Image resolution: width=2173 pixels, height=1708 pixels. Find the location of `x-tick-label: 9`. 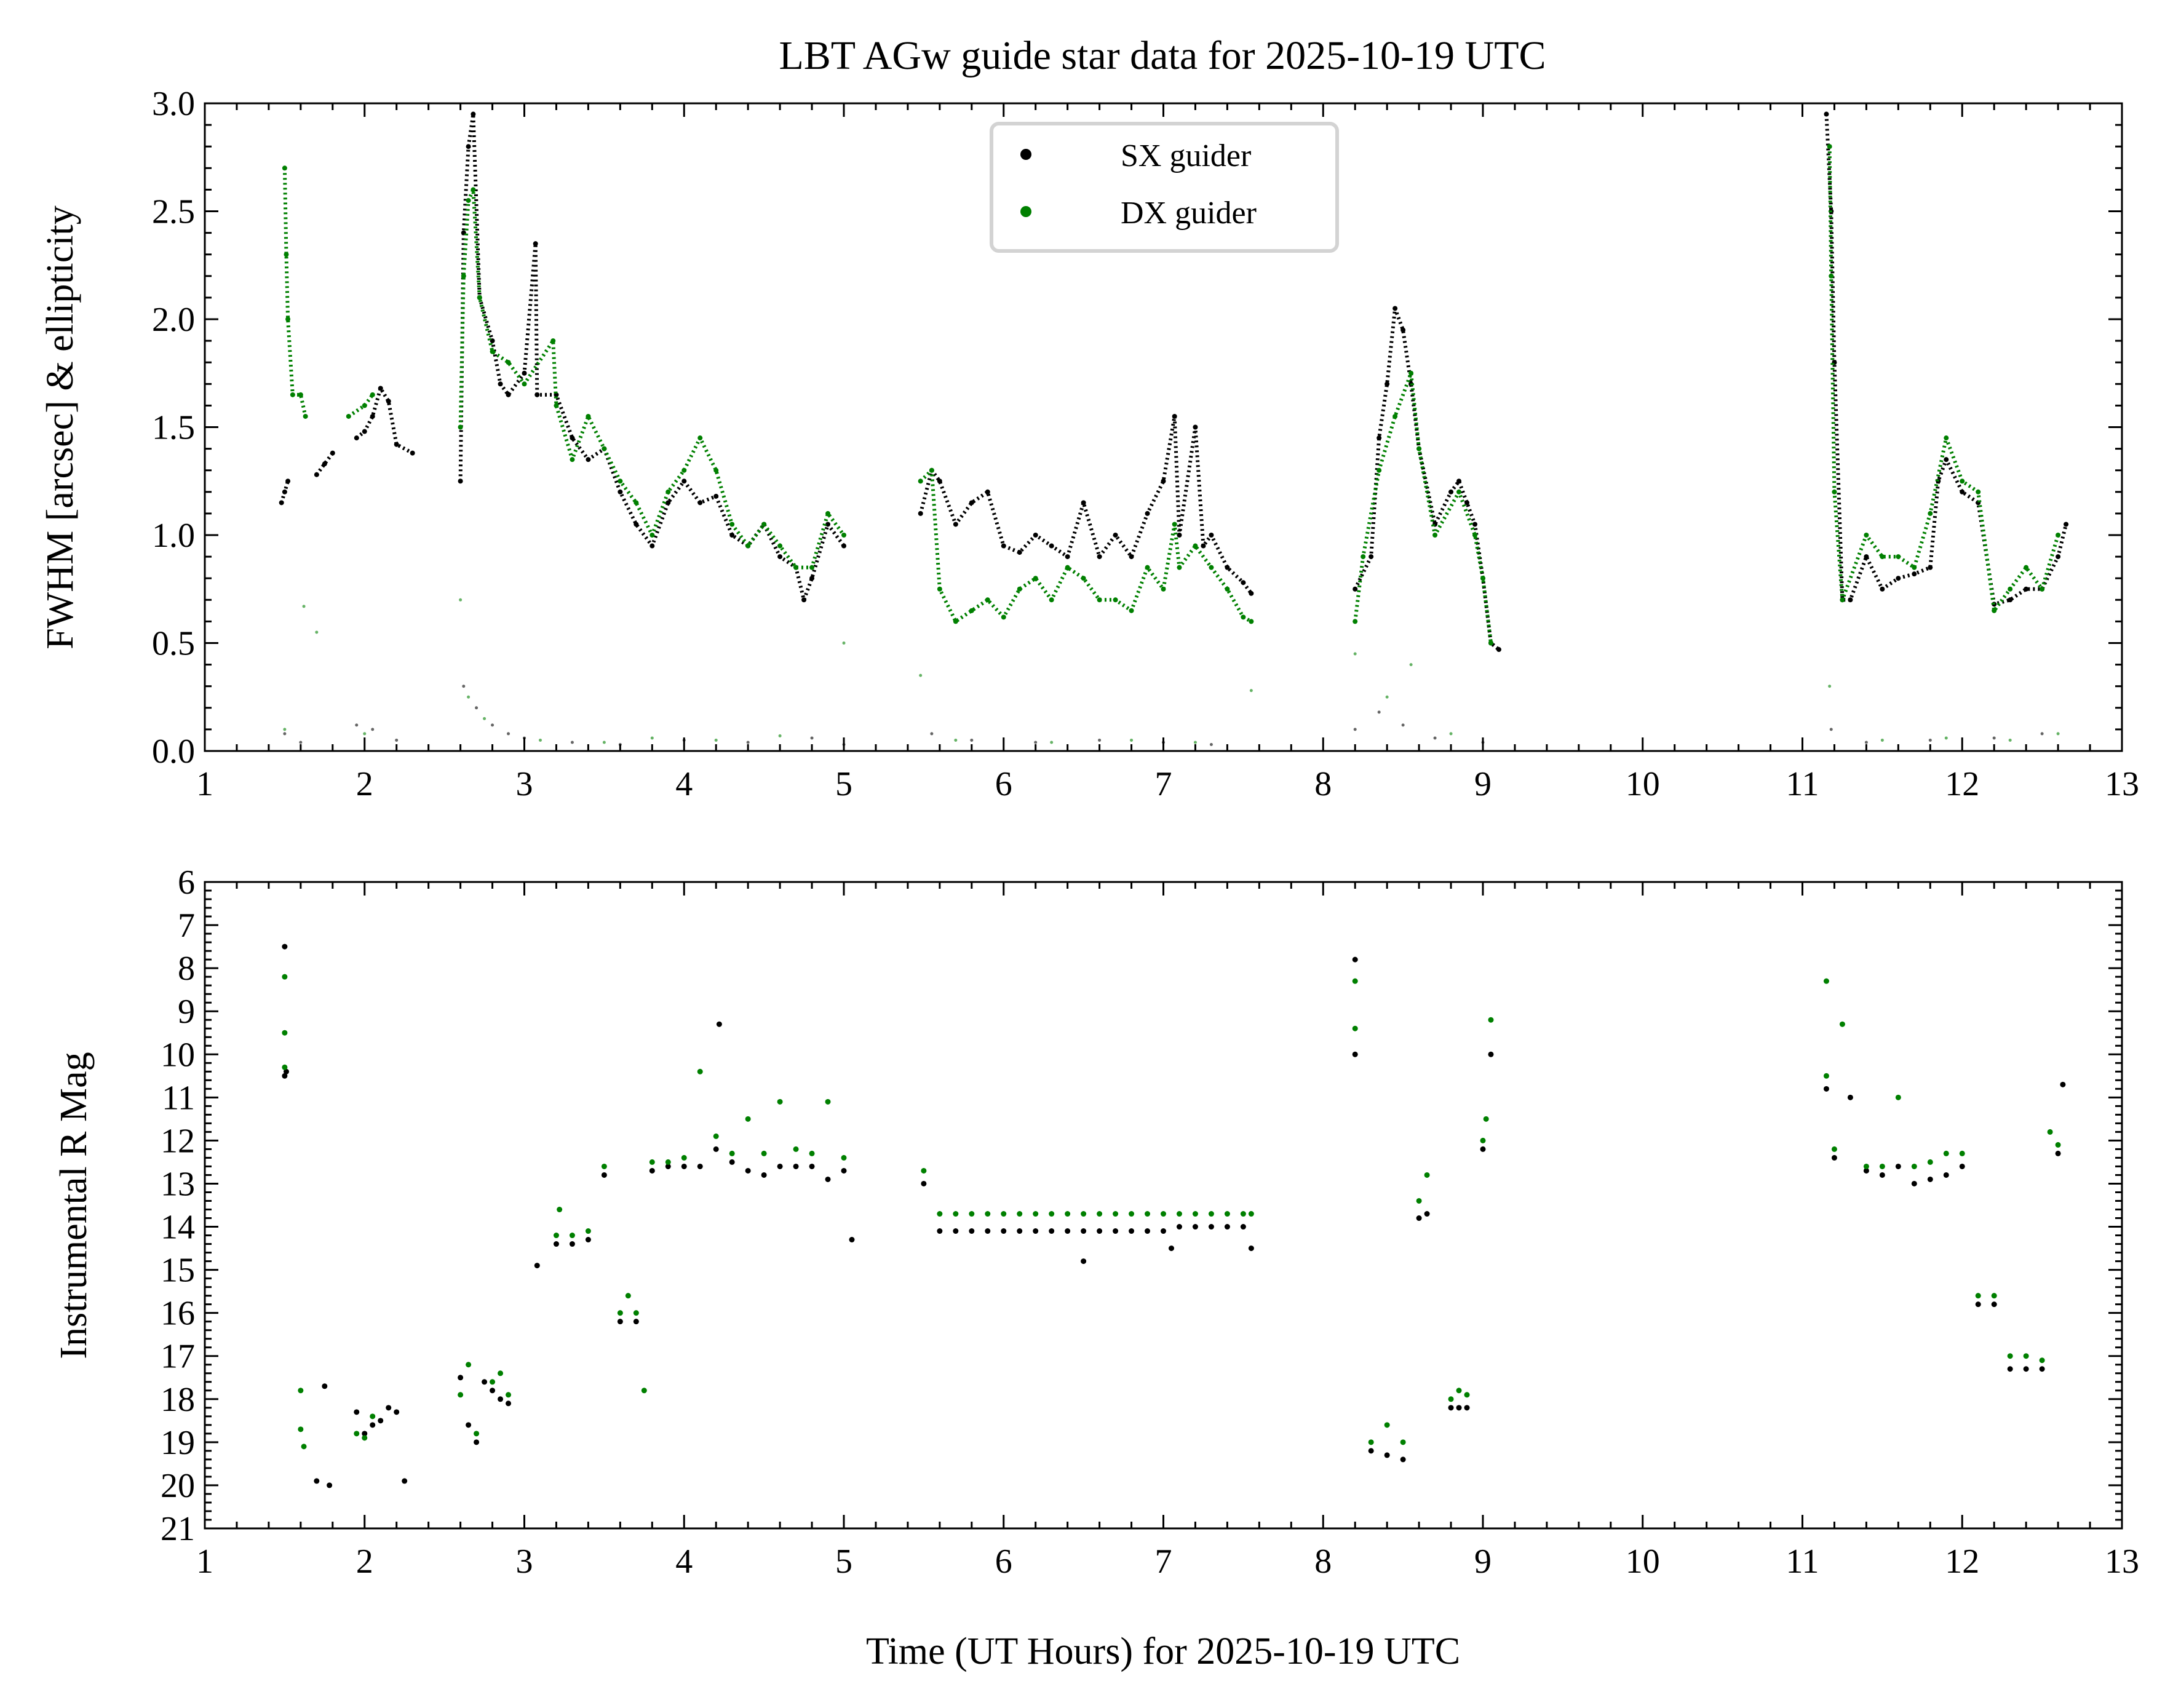

x-tick-label: 9 is located at coordinates (1483, 1562).